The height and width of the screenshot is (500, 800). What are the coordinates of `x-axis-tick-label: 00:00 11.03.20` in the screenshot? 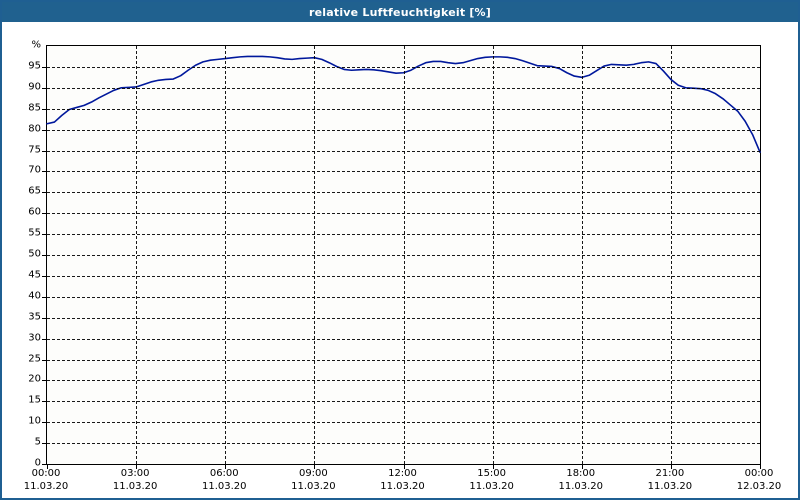 It's located at (46, 480).